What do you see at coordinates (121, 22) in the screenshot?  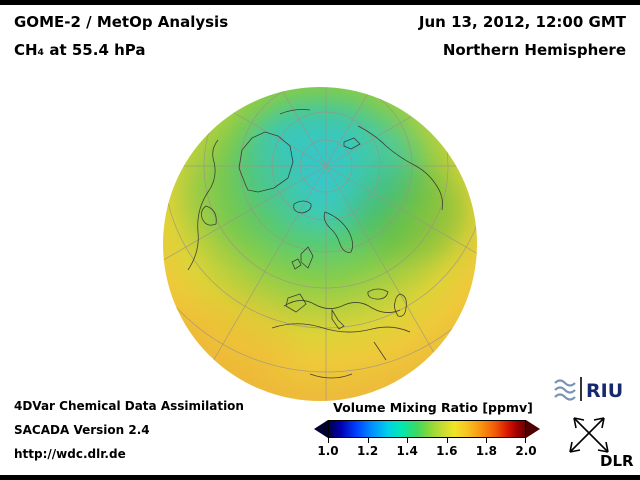 I see `plot-title: GOME-2 / MetOp Analysis` at bounding box center [121, 22].